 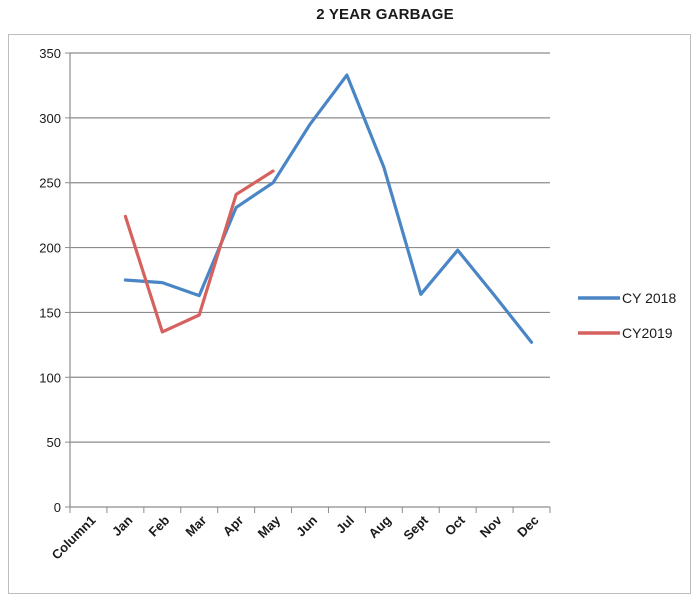 What do you see at coordinates (233, 526) in the screenshot?
I see `x-tick-label-apr: Apr` at bounding box center [233, 526].